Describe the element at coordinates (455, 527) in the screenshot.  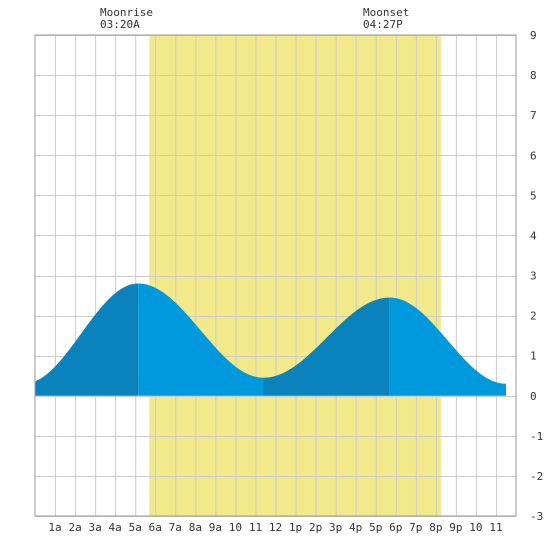
I see `x-tick-label: 9p` at that location.